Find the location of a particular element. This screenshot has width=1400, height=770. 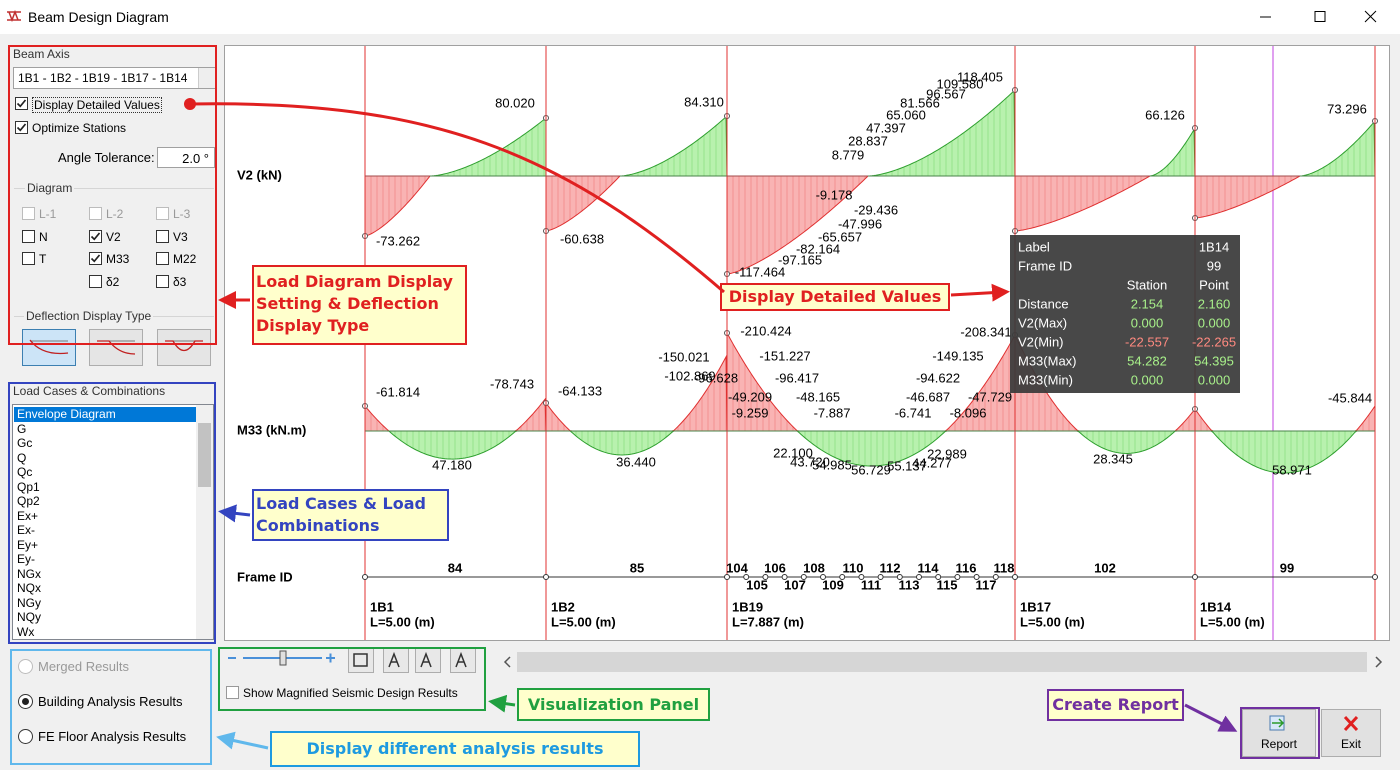

m33-value-label: -6.741 is located at coordinates (913, 412).